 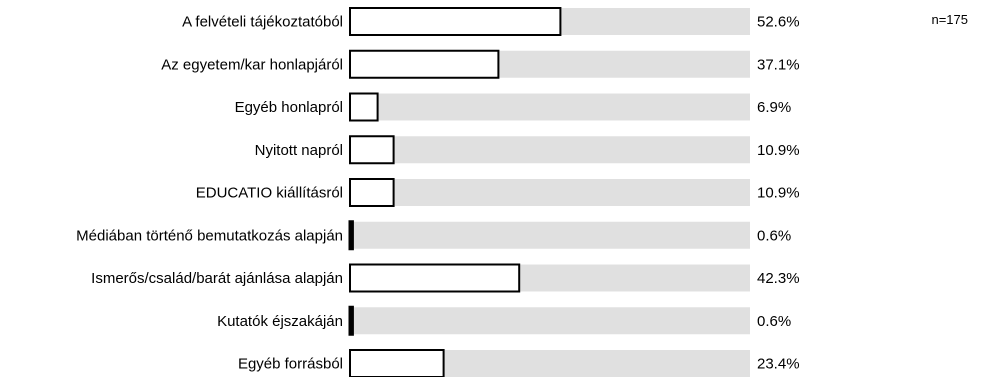 What do you see at coordinates (774, 107) in the screenshot?
I see `value-label: 6.9%` at bounding box center [774, 107].